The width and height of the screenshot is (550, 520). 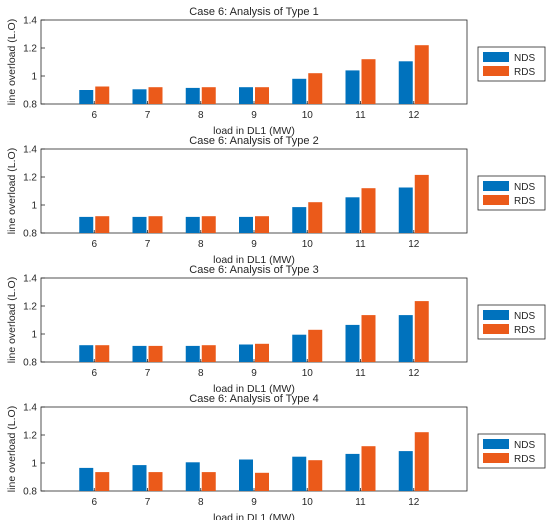 I want to click on x-tick-label: 6, so click(x=94, y=244).